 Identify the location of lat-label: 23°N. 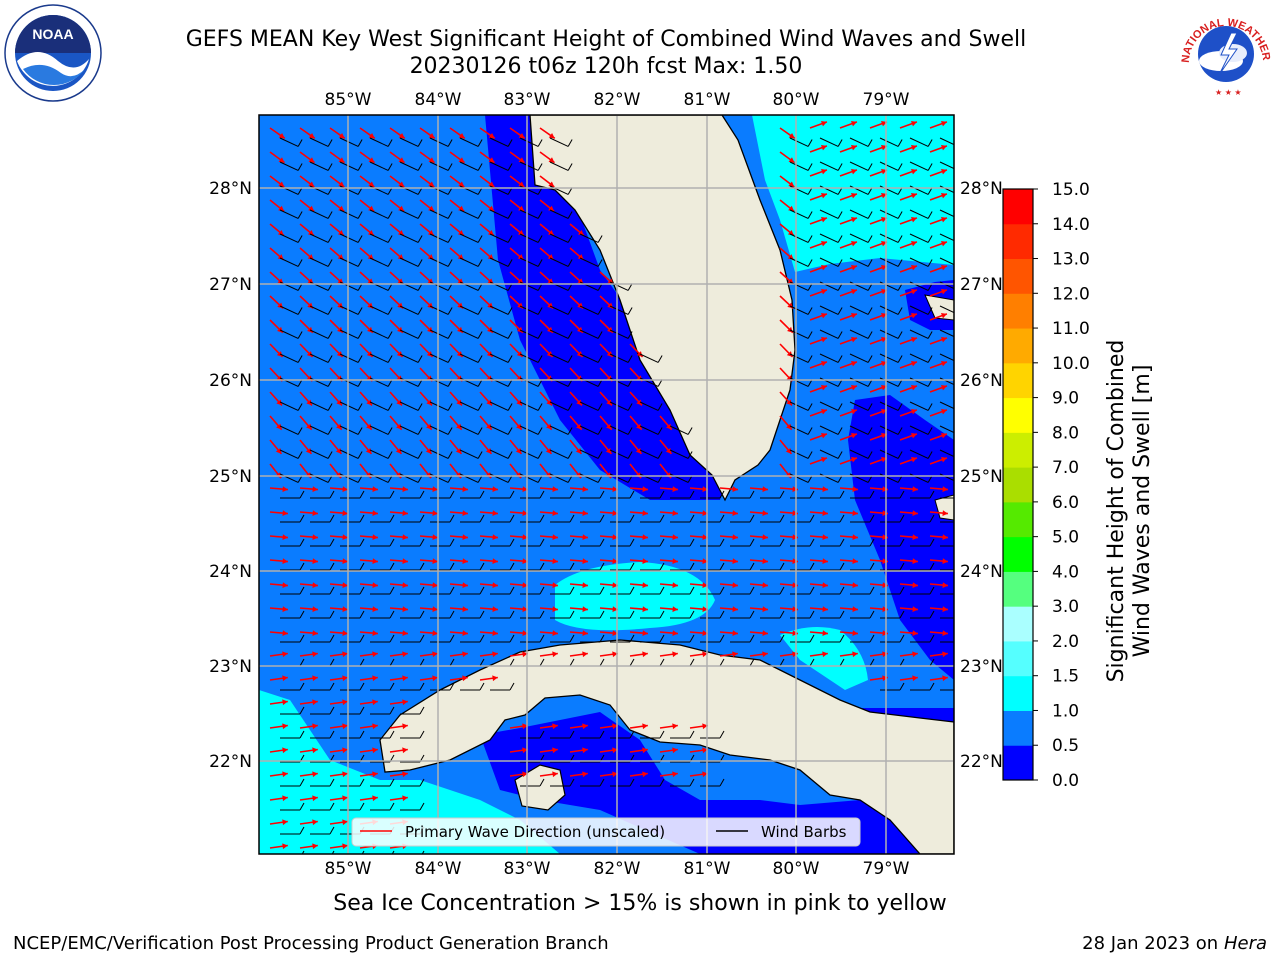
(230, 667).